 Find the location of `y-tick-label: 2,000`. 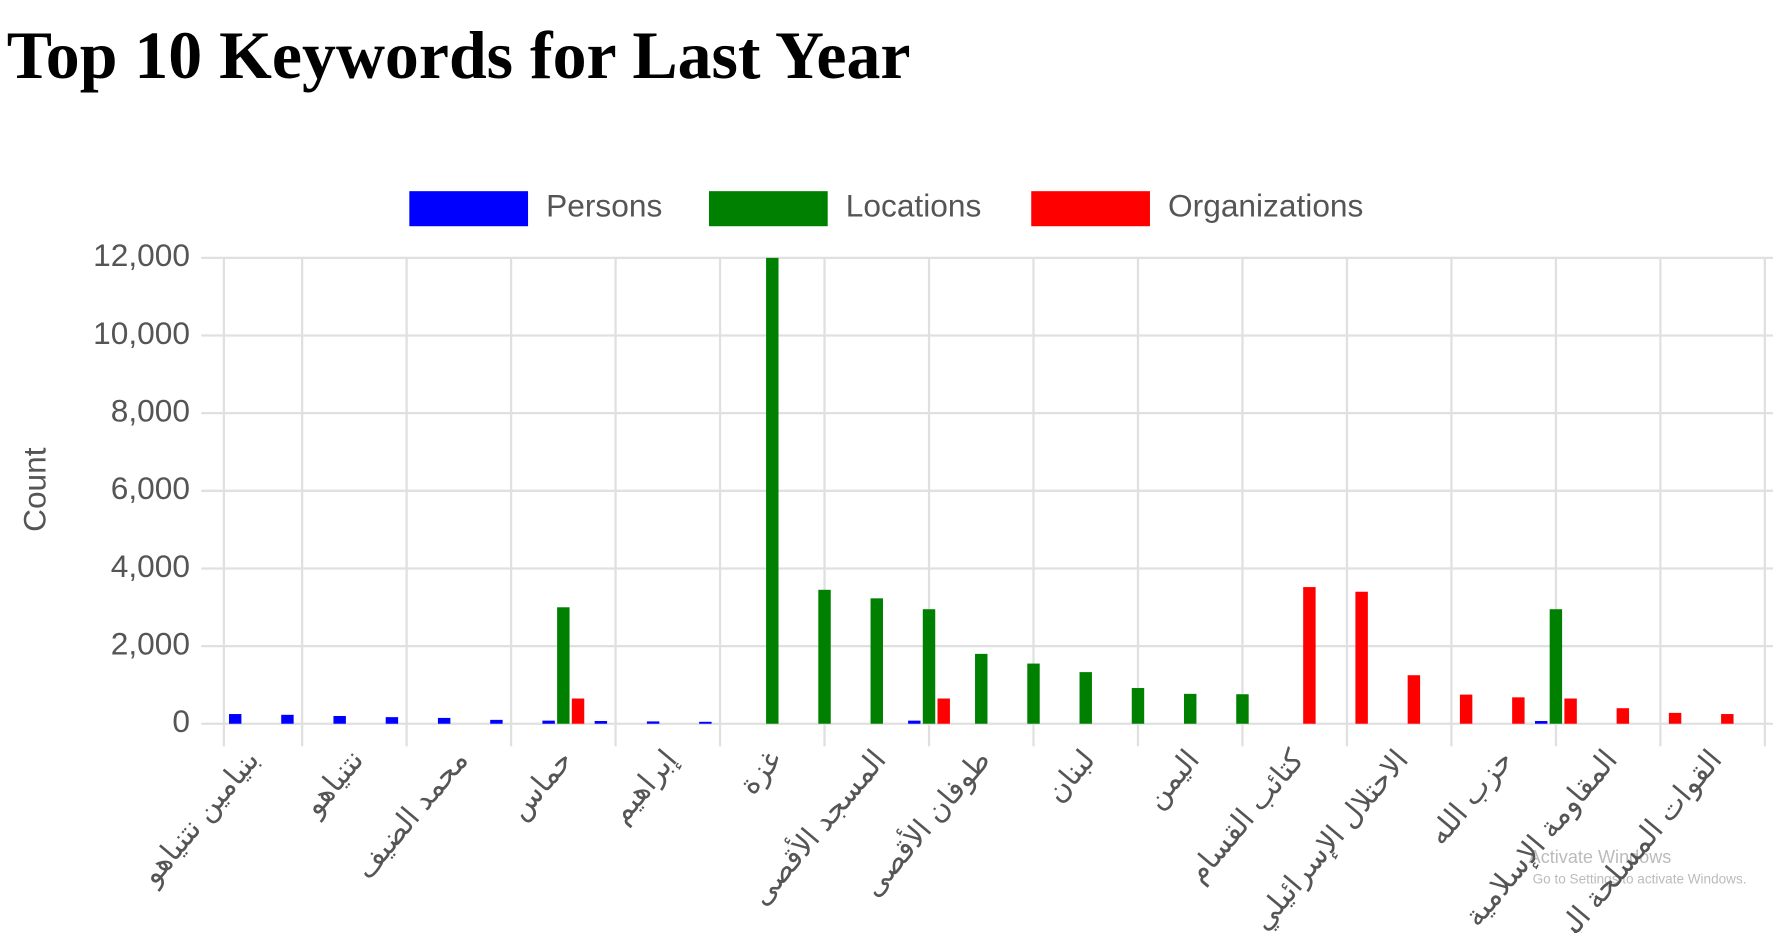

y-tick-label: 2,000 is located at coordinates (150, 643).